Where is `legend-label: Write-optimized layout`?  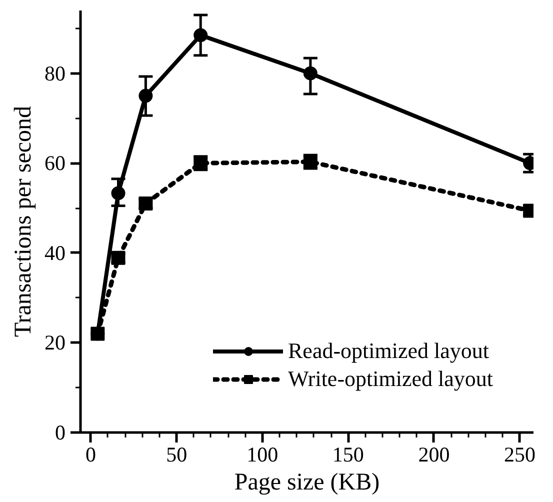
legend-label: Write-optimized layout is located at coordinates (390, 379).